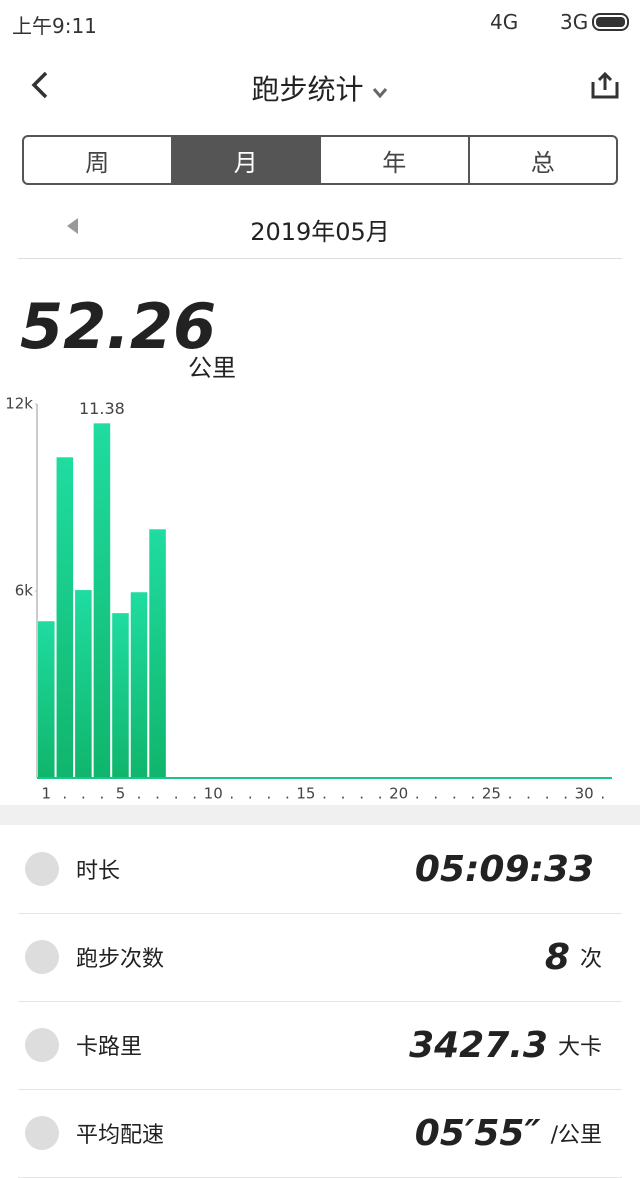  Describe the element at coordinates (320, 1133) in the screenshot. I see `stat-row: 平均配速 05′55″ /公里` at that location.